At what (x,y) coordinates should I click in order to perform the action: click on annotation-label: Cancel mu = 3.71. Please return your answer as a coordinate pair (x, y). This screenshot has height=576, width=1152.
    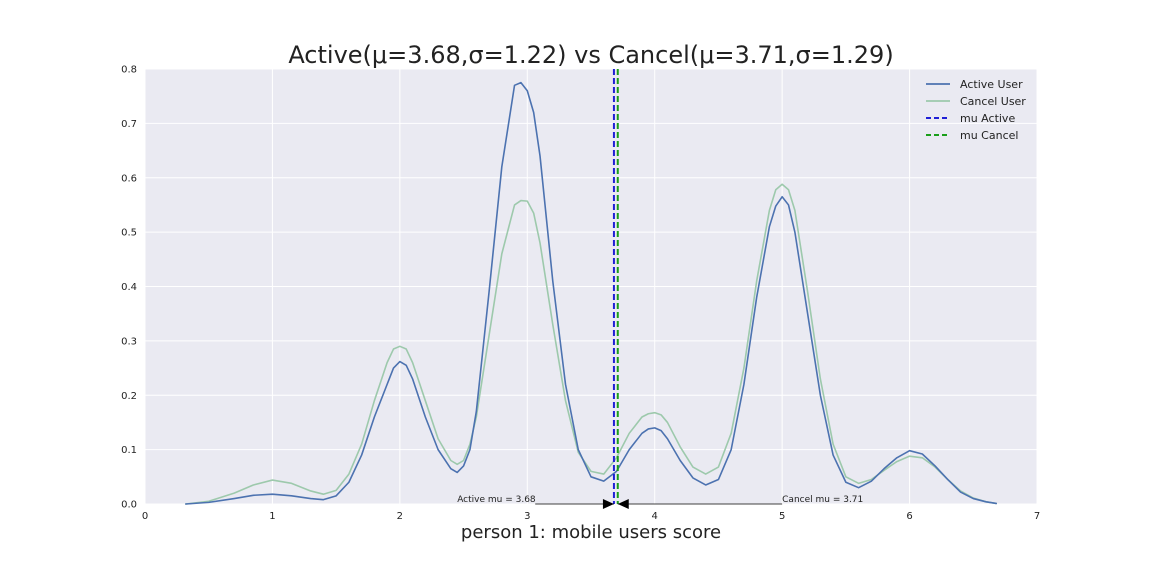
    Looking at the image, I should click on (822, 500).